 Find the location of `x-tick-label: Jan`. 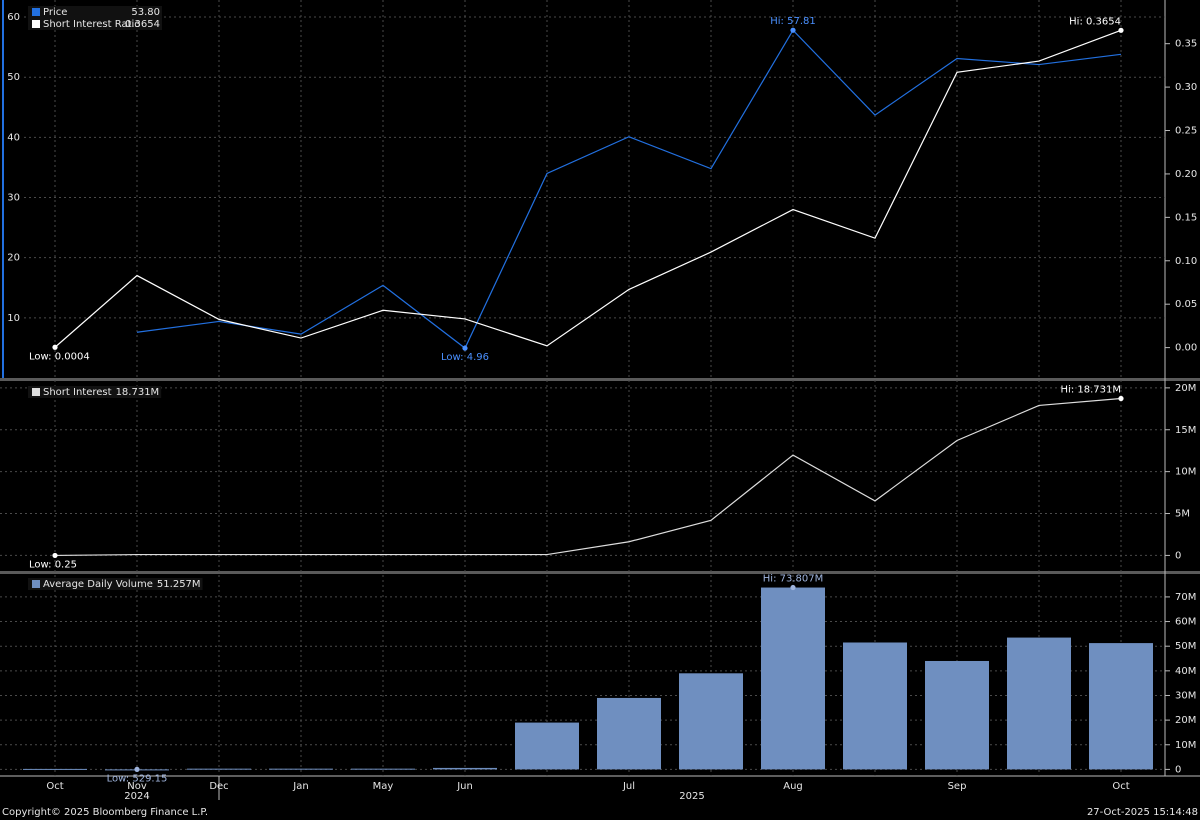

x-tick-label: Jan is located at coordinates (300, 786).